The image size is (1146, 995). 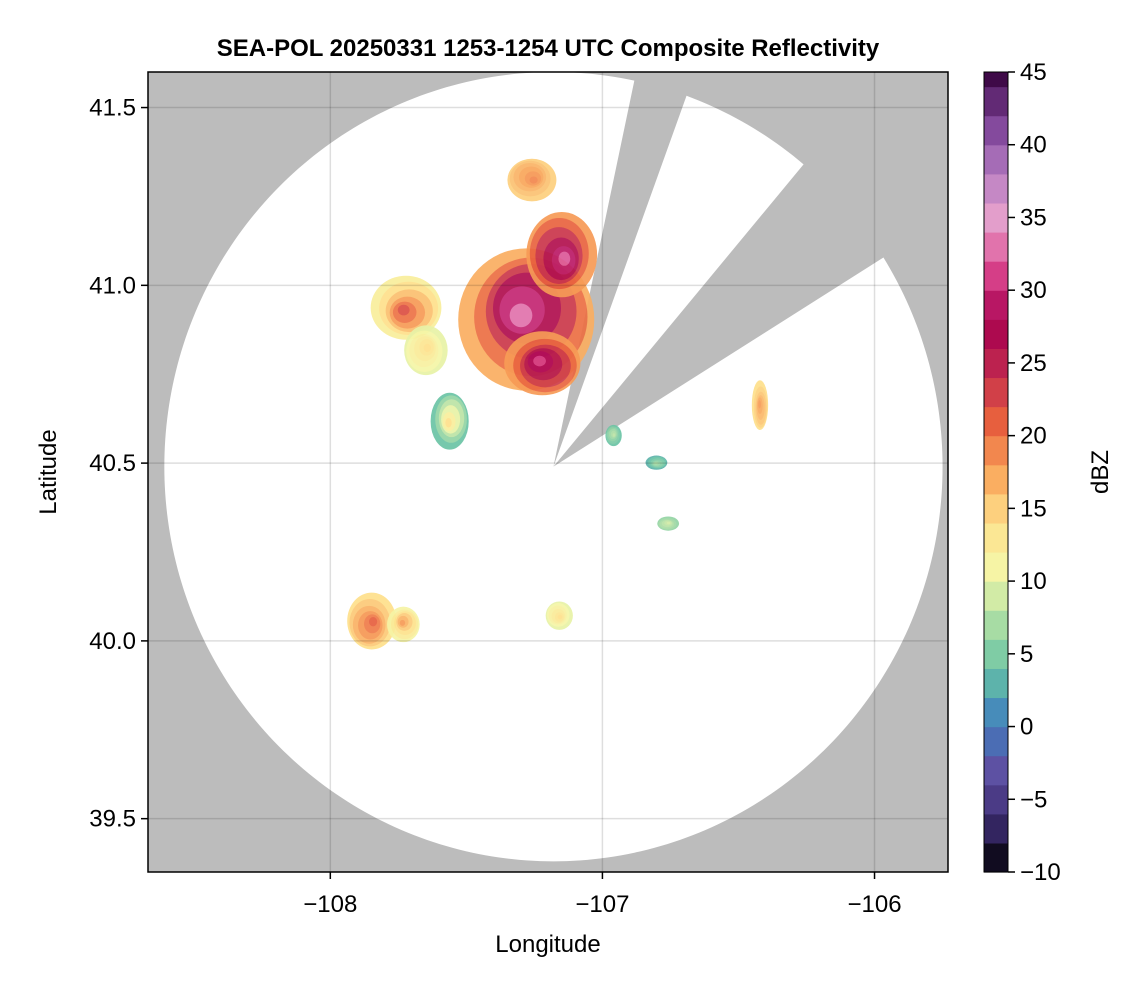 I want to click on colorbar-tick-label: −10, so click(x=1040, y=872).